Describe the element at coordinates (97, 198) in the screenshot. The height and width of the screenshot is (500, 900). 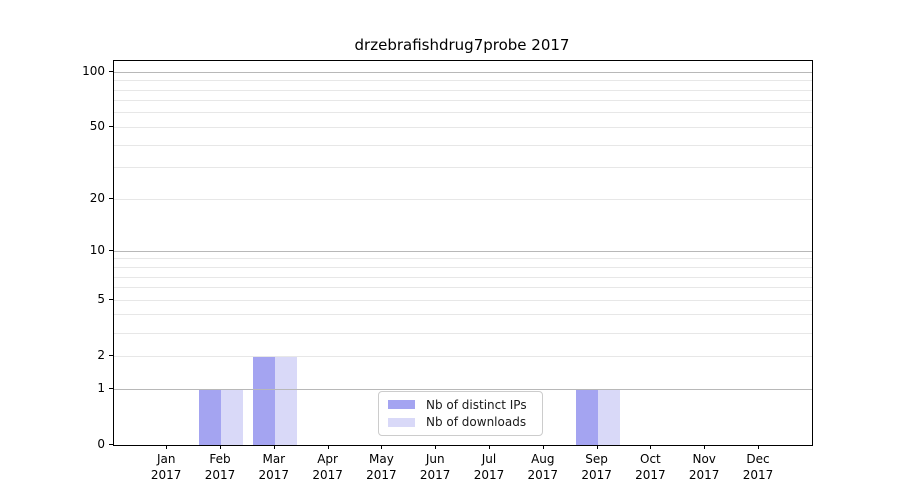
I see `y-tick-label: 20` at that location.